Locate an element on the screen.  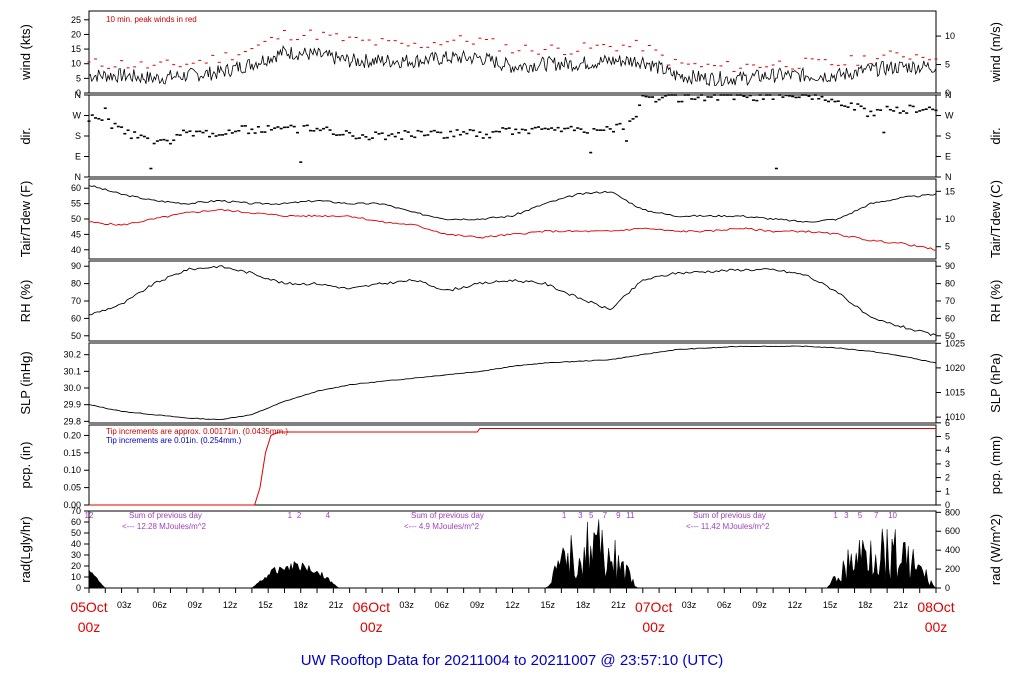
wind-right-tick-label: 5 is located at coordinates (947, 65).